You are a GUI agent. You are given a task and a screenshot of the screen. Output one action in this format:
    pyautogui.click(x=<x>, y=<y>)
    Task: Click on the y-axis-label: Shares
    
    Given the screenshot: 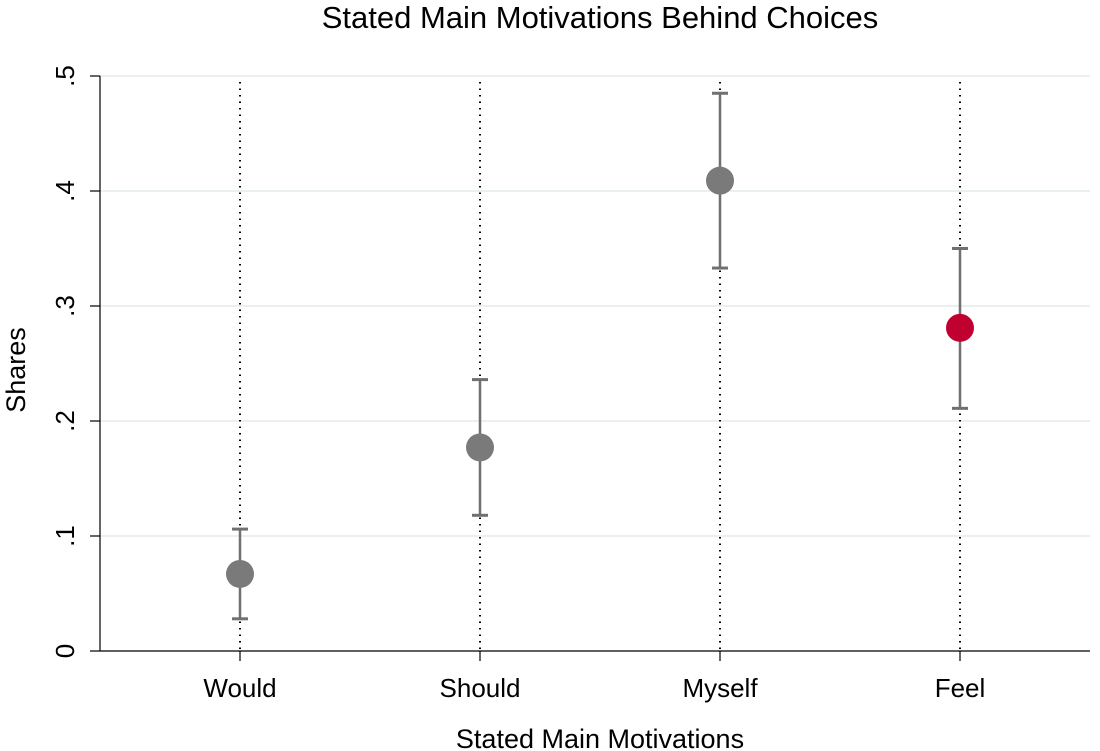 What is the action you would take?
    pyautogui.click(x=16, y=370)
    